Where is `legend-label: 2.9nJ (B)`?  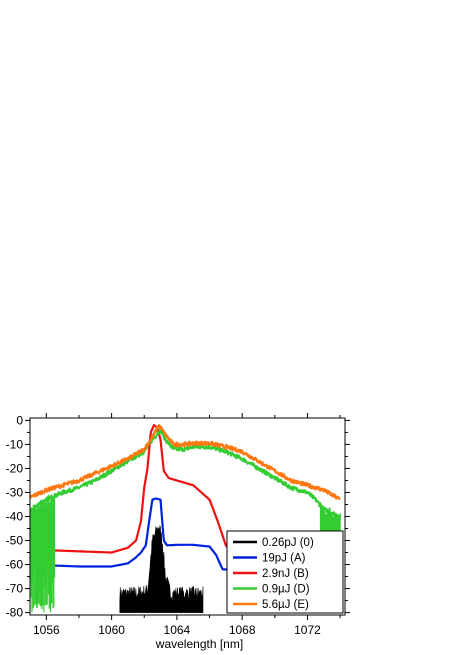
legend-label: 2.9nJ (B) is located at coordinates (285, 574).